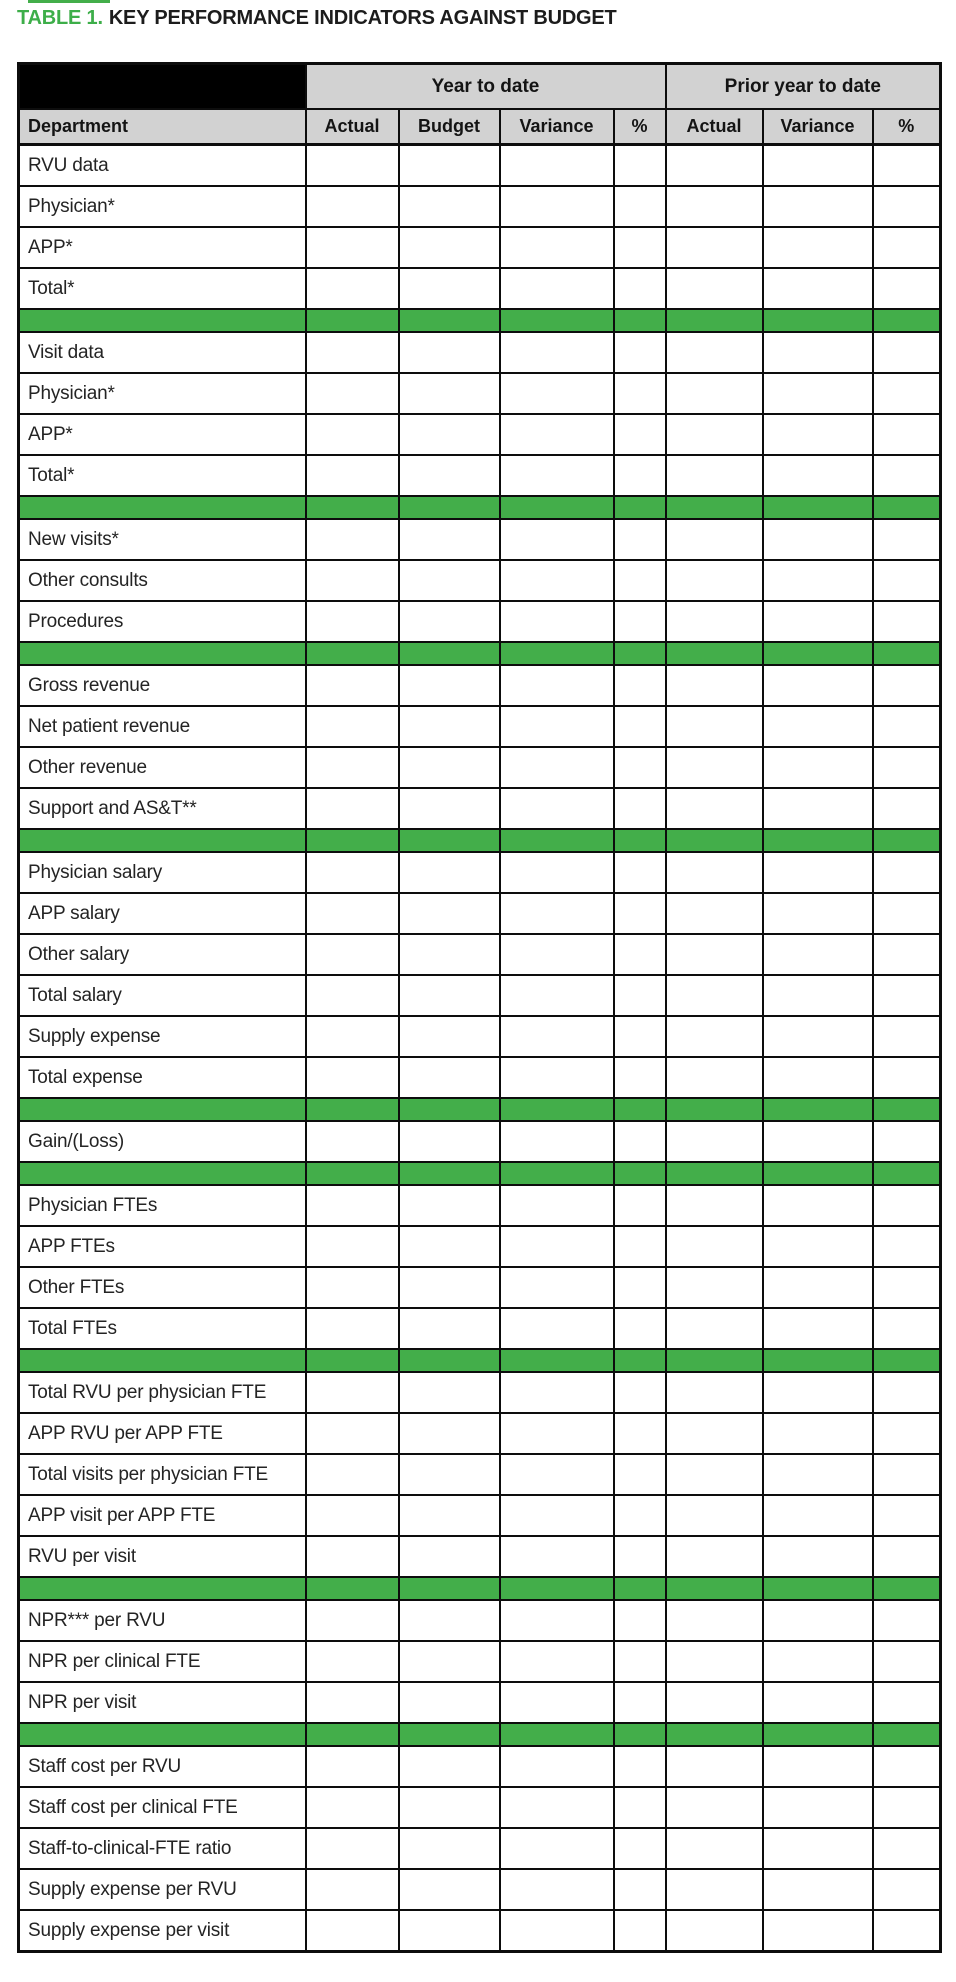 The width and height of the screenshot is (956, 1982). I want to click on row-label: APP salary, so click(162, 913).